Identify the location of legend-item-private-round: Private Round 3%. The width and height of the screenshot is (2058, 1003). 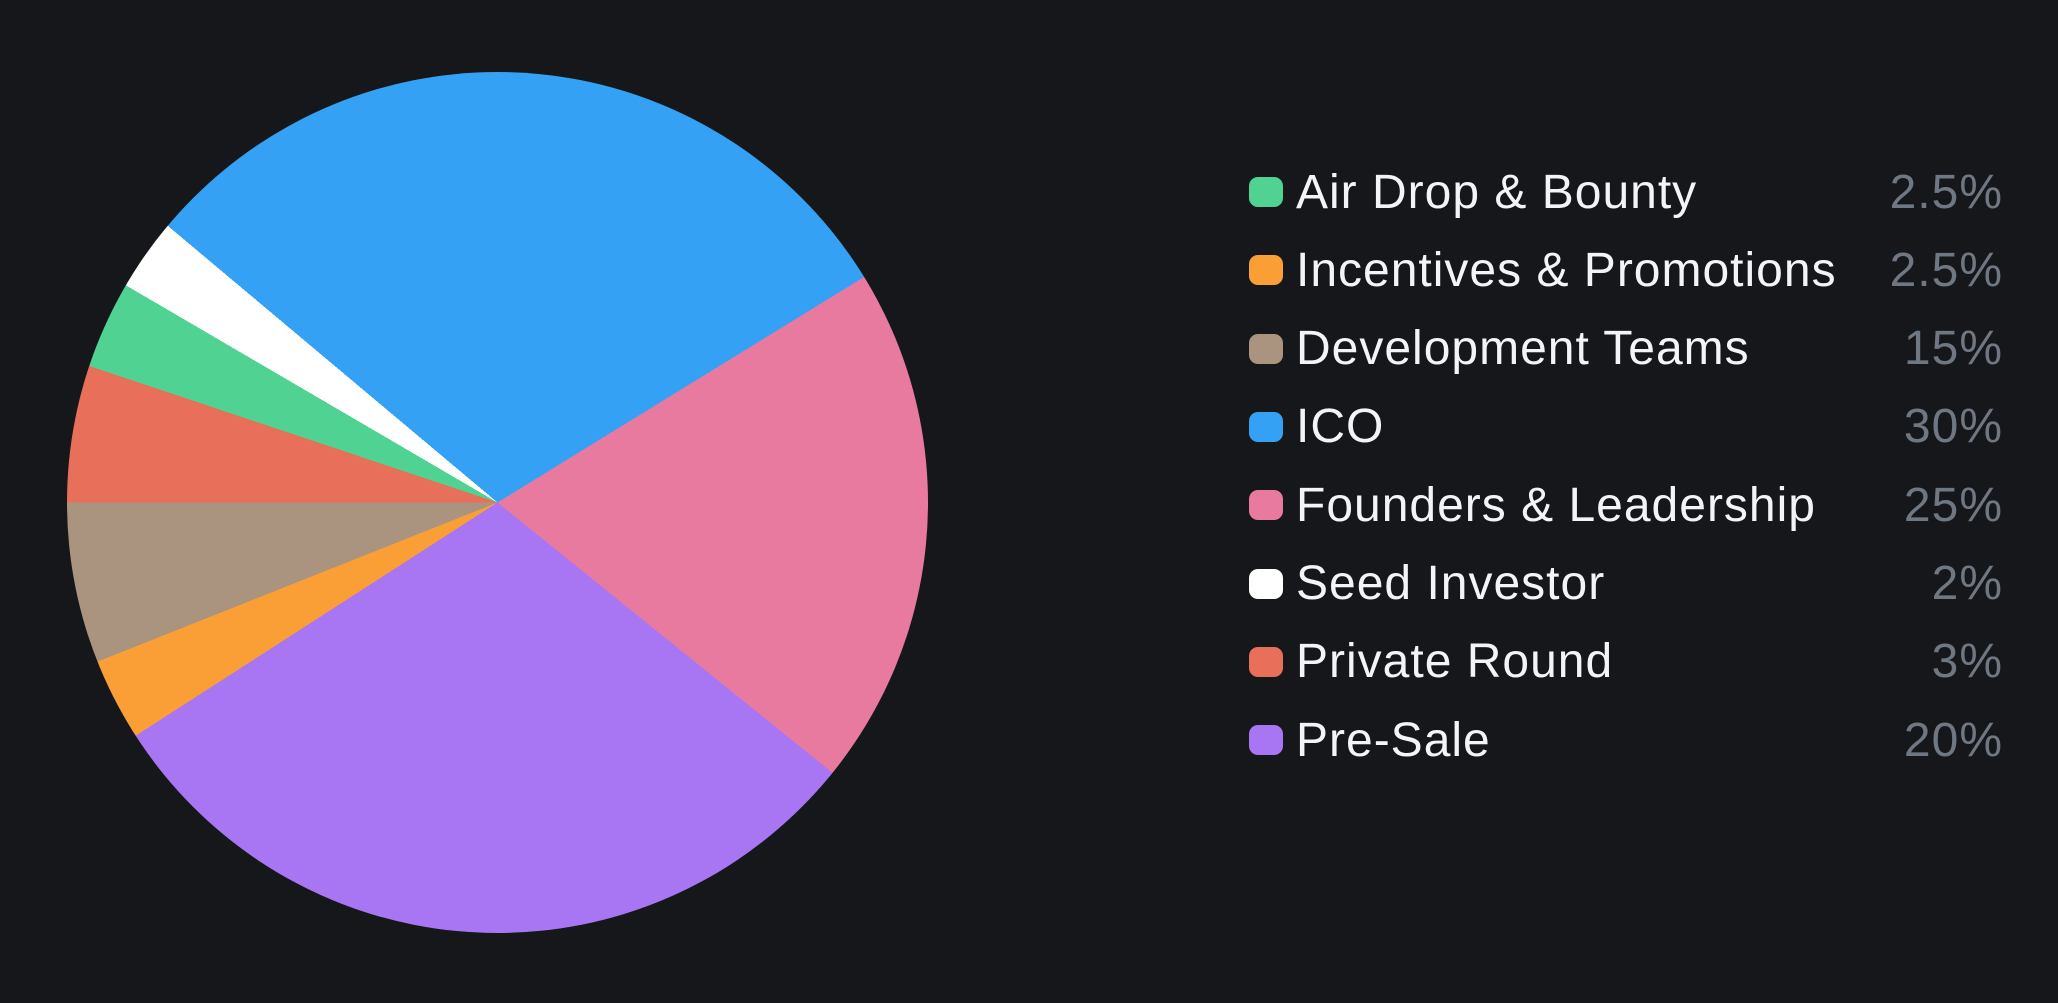
(1626, 662).